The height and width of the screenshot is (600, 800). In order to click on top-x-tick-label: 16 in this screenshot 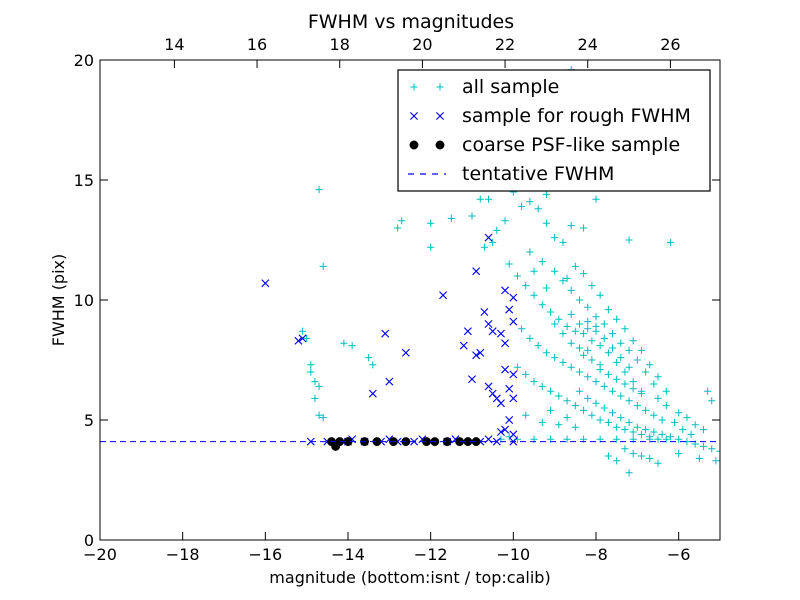, I will do `click(257, 44)`.